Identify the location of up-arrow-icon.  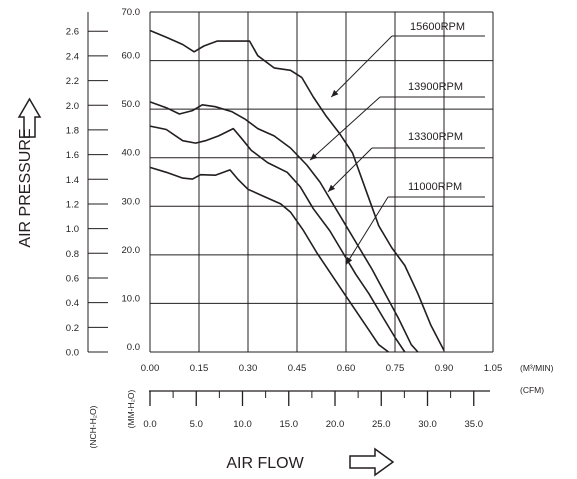
(29, 117).